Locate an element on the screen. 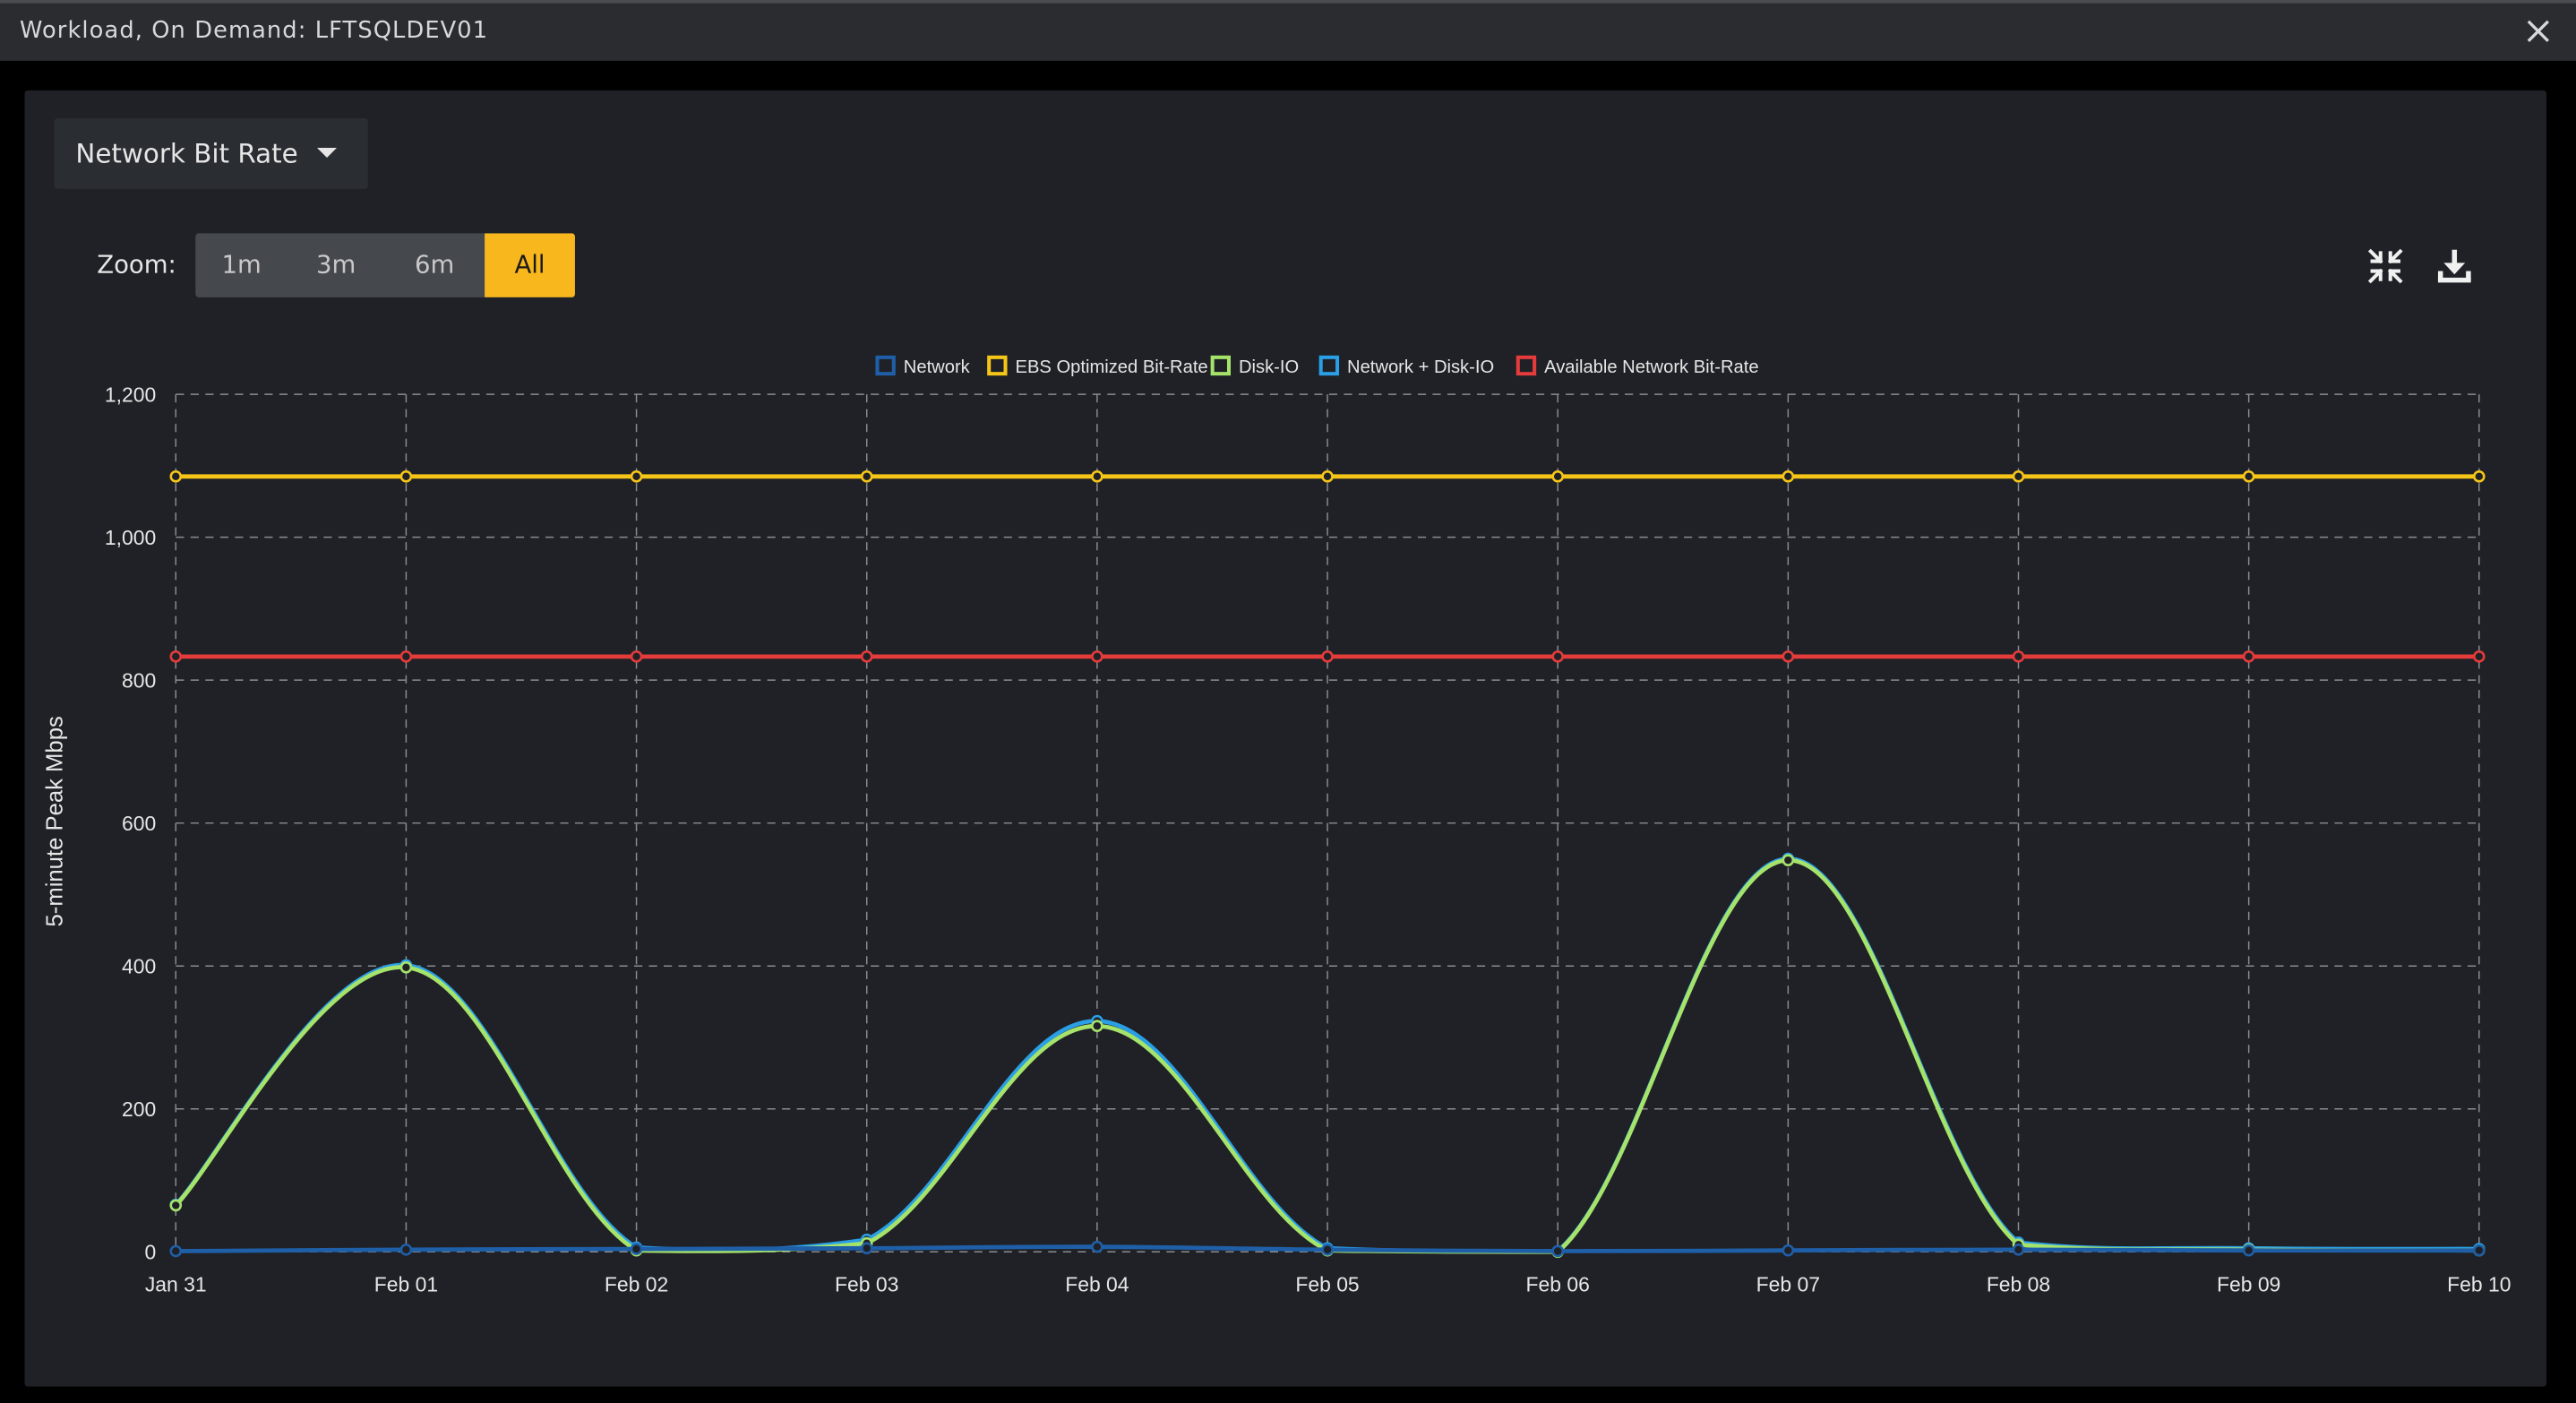 This screenshot has width=2576, height=1403. legend-item: EBS Optimized Bit-Rate is located at coordinates (1097, 366).